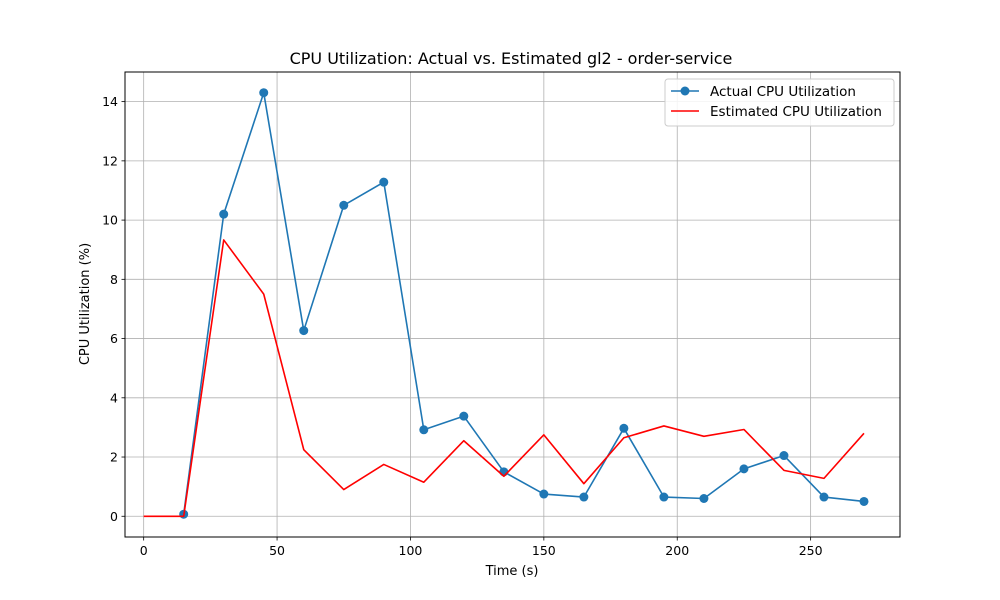 Image resolution: width=1000 pixels, height=600 pixels. I want to click on y-axis-label: CPU Utilization (%), so click(85, 304).